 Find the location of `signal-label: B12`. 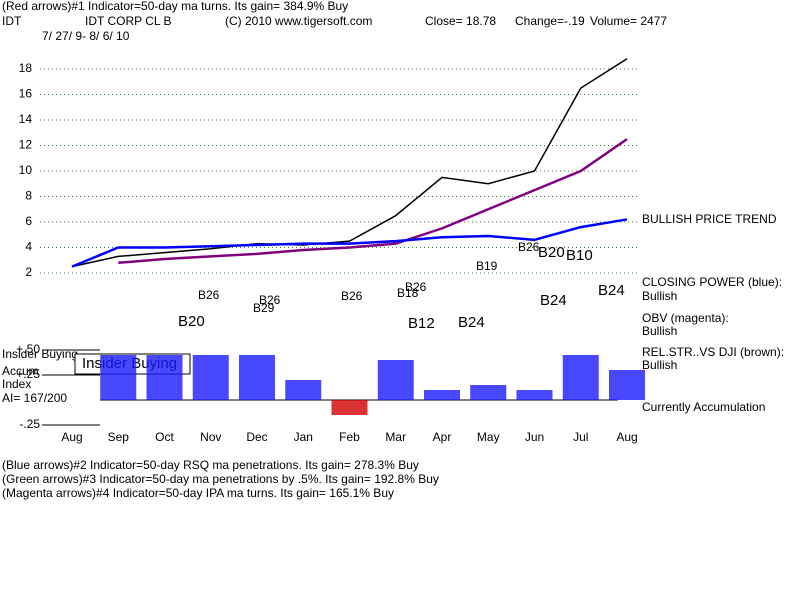

signal-label: B12 is located at coordinates (421, 323).